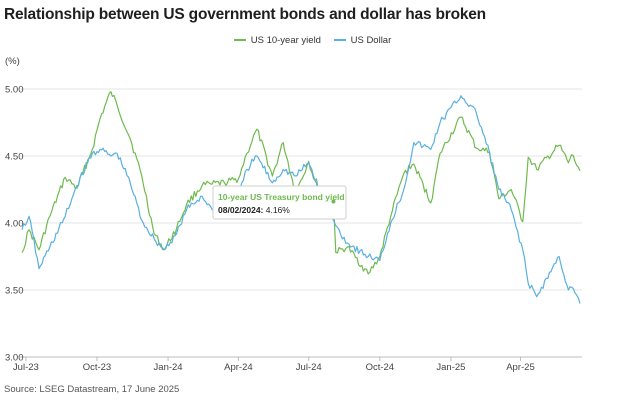 Image resolution: width=625 pixels, height=406 pixels. I want to click on x-tick-label: Jul-23, so click(26, 367).